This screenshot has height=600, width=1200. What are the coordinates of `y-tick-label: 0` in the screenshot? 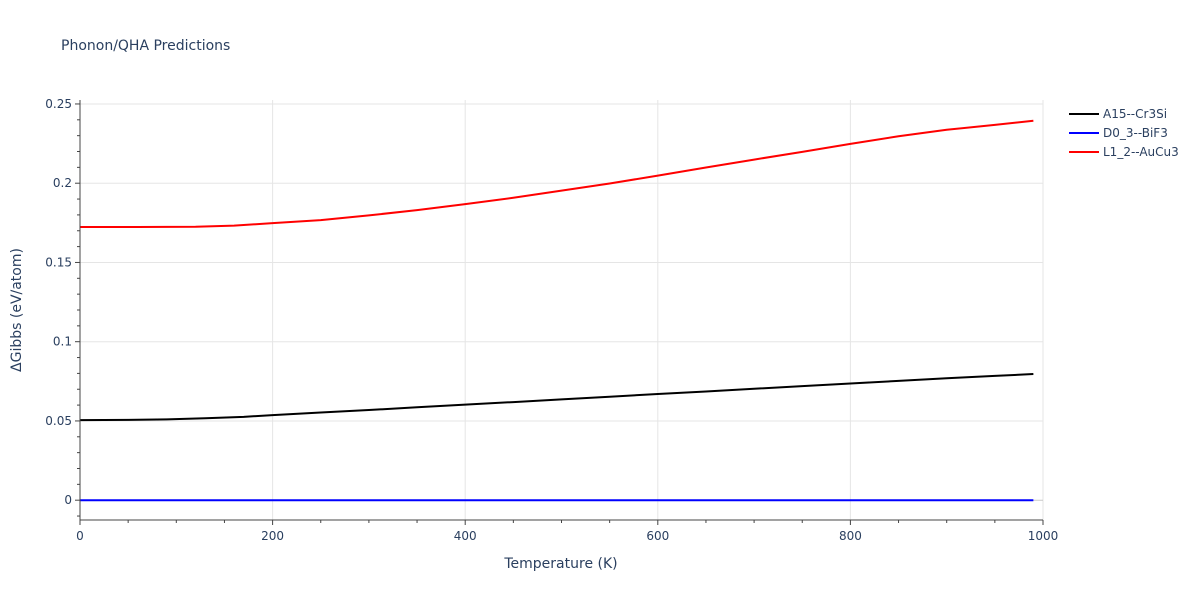 It's located at (68, 500).